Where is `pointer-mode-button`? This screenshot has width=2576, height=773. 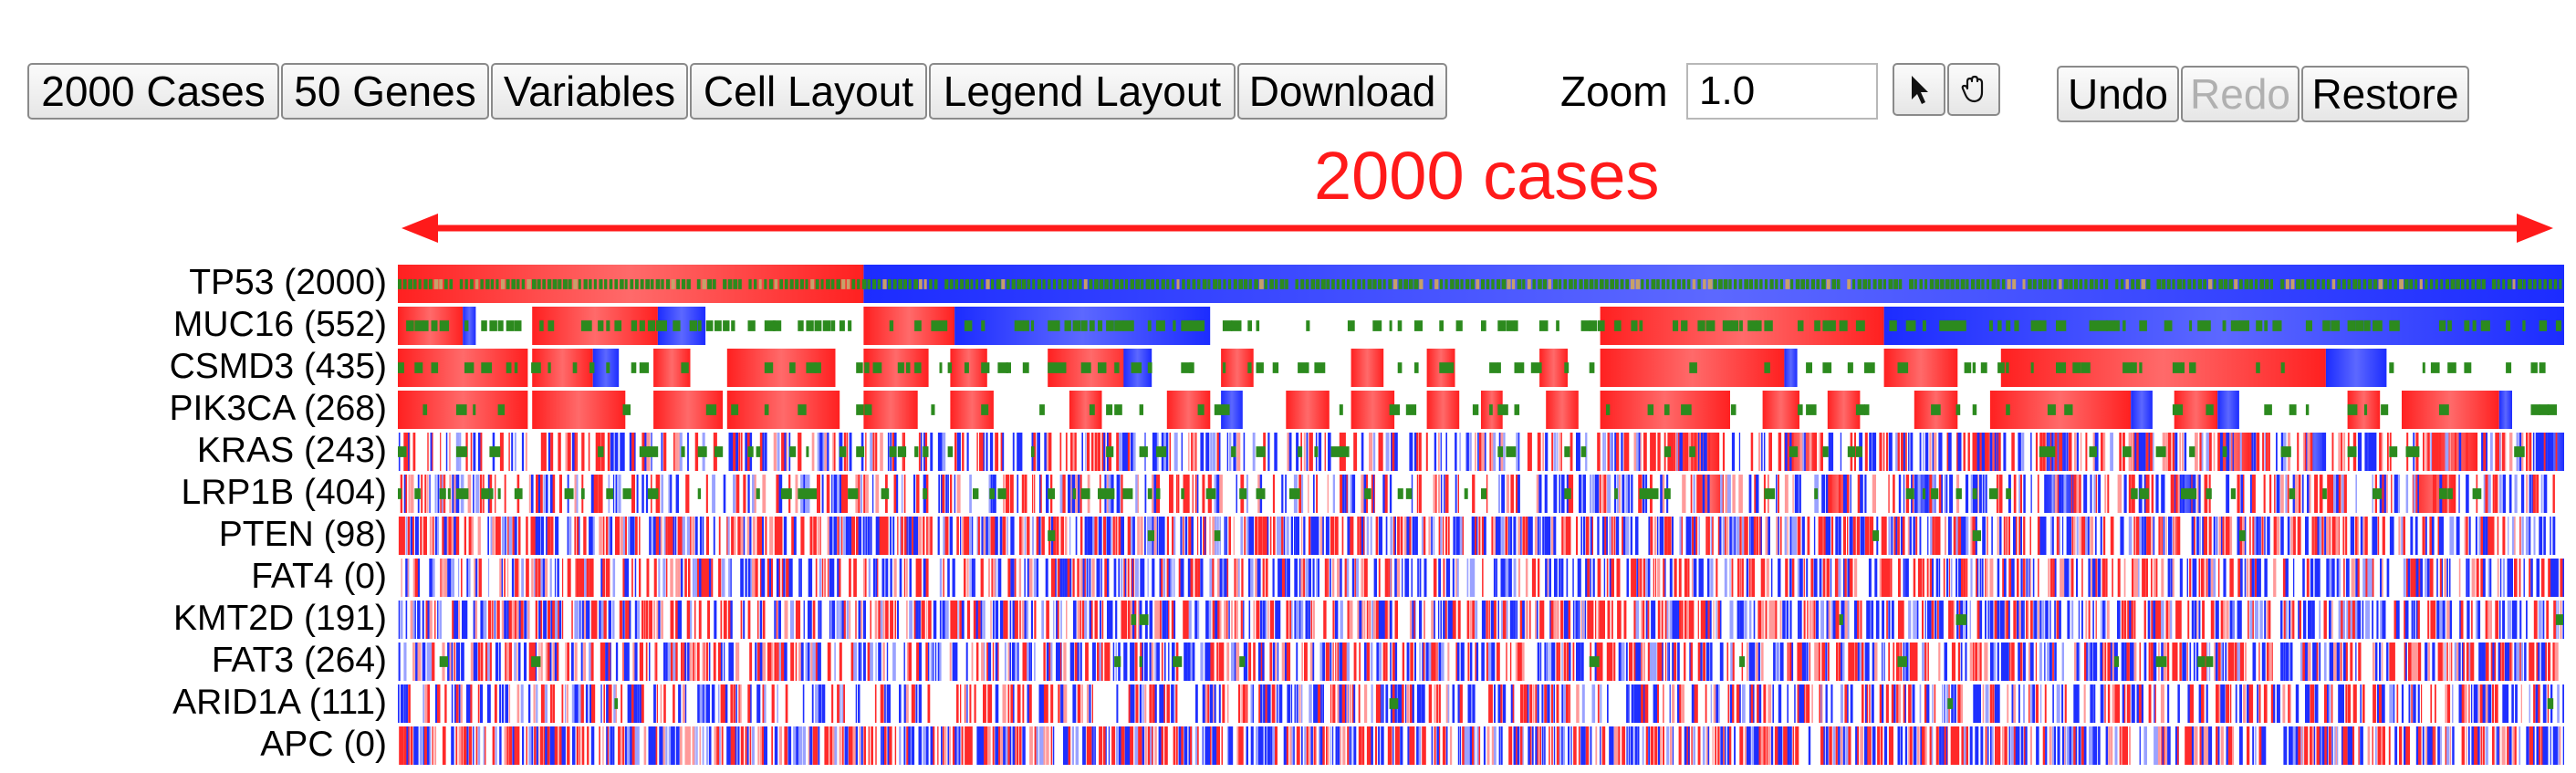 pointer-mode-button is located at coordinates (1919, 89).